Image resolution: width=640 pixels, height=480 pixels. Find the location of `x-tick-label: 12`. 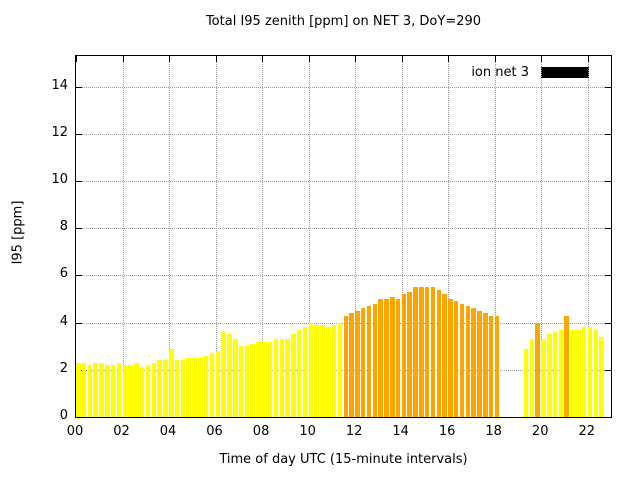

x-tick-label: 12 is located at coordinates (354, 431).